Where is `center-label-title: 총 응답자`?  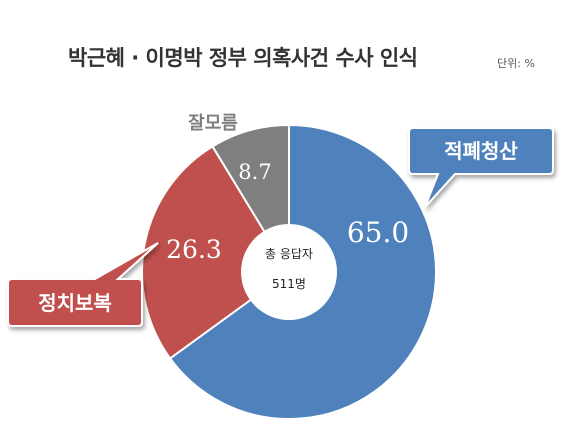 center-label-title: 총 응답자 is located at coordinates (289, 254).